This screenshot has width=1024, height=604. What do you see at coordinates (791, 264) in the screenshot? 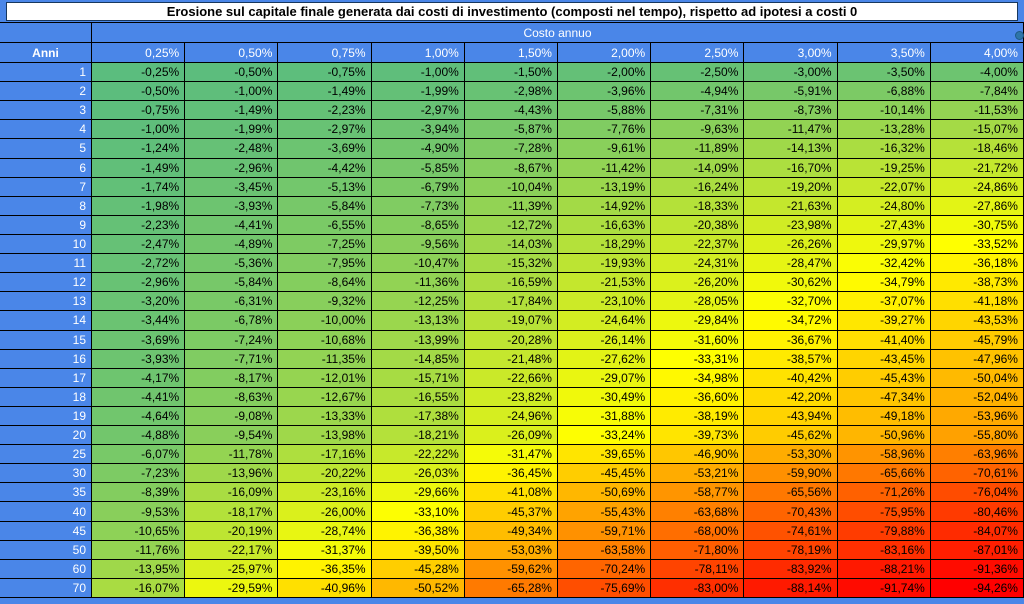
I see `value-cell: -28,47%` at bounding box center [791, 264].